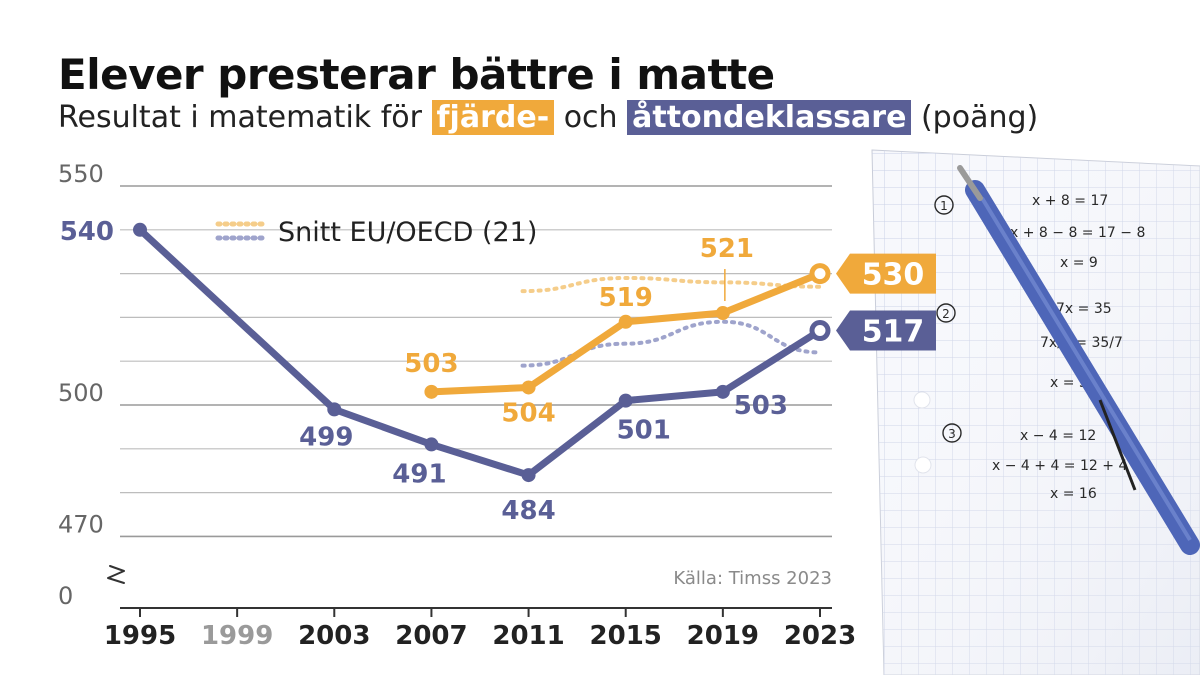 This screenshot has width=1200, height=675. Describe the element at coordinates (1073, 494) in the screenshot. I see `notebook-equation: x = 16` at that location.